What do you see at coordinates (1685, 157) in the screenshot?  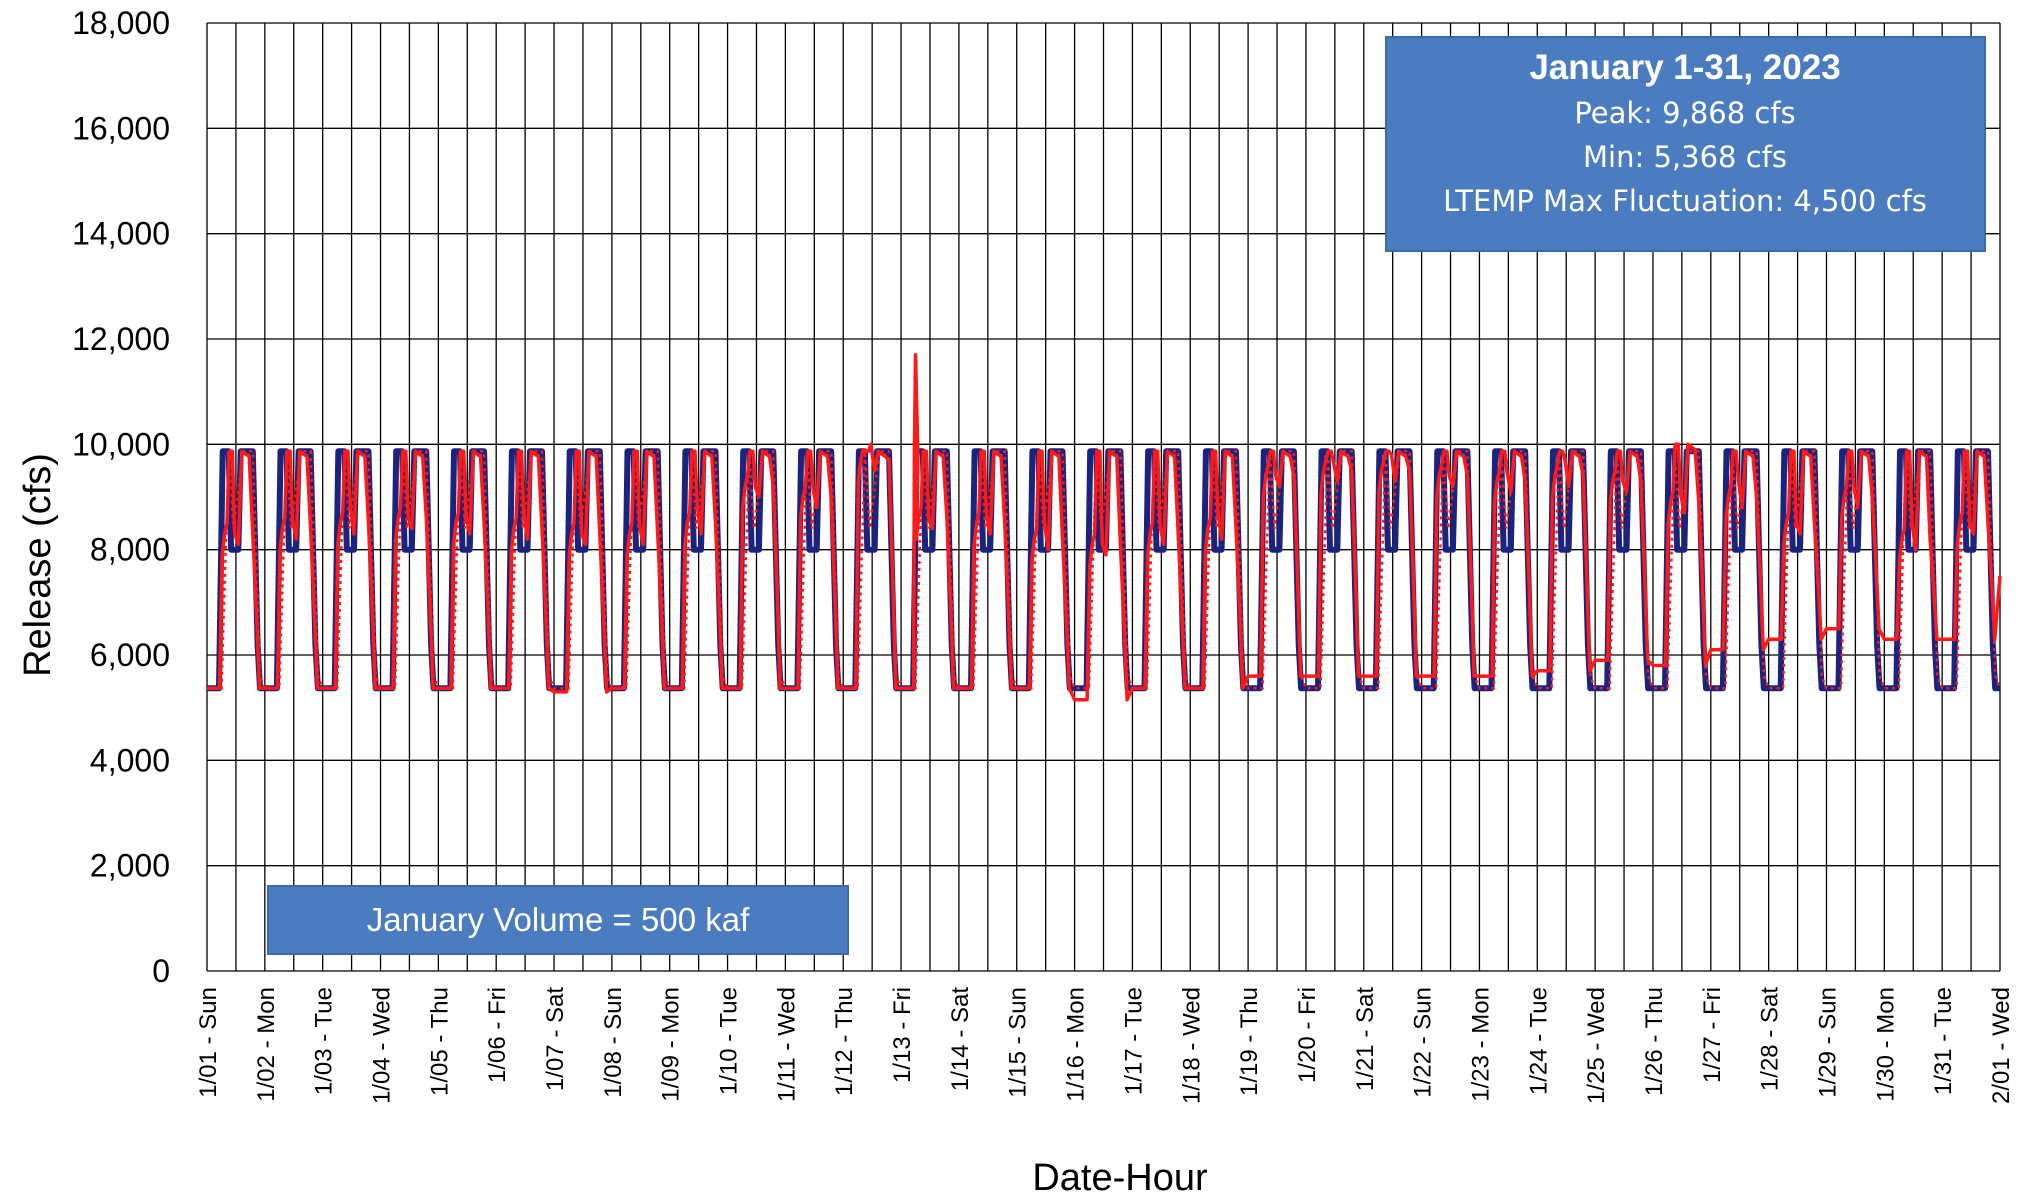 I see `summary-min: Min: 5,368 cfs` at bounding box center [1685, 157].